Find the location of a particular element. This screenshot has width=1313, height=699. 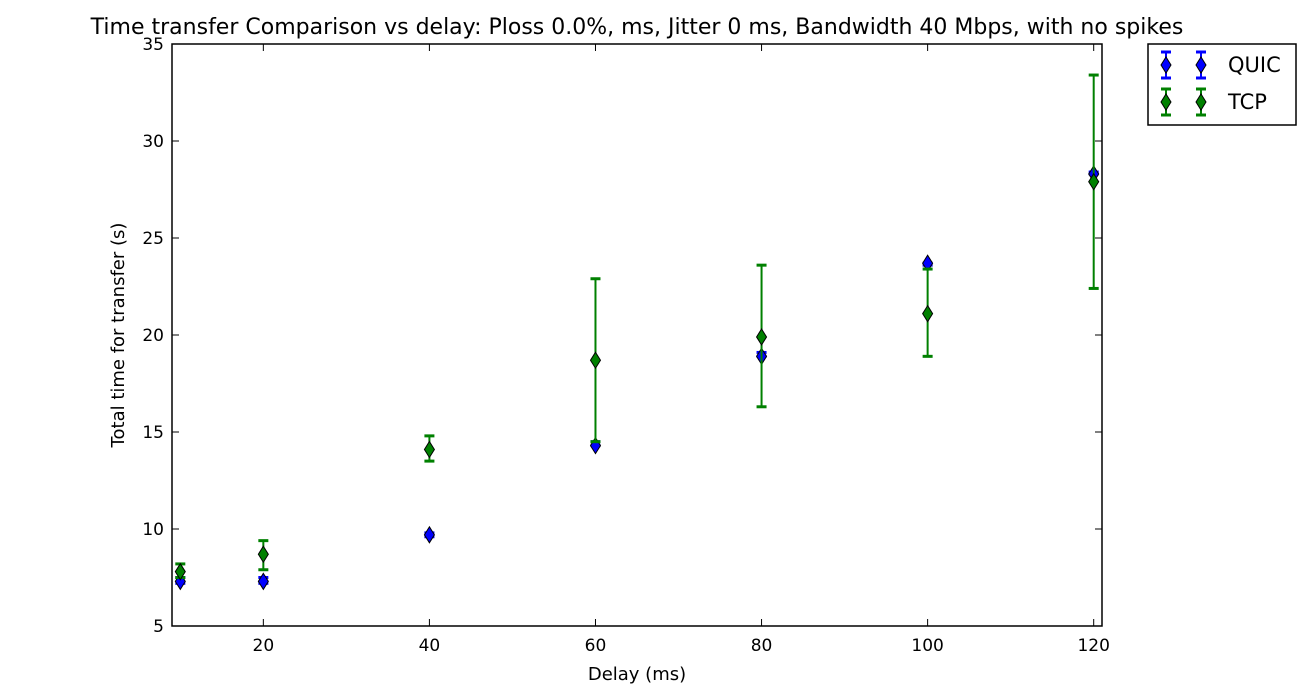

legend: QUIC TCP is located at coordinates (1222, 84).